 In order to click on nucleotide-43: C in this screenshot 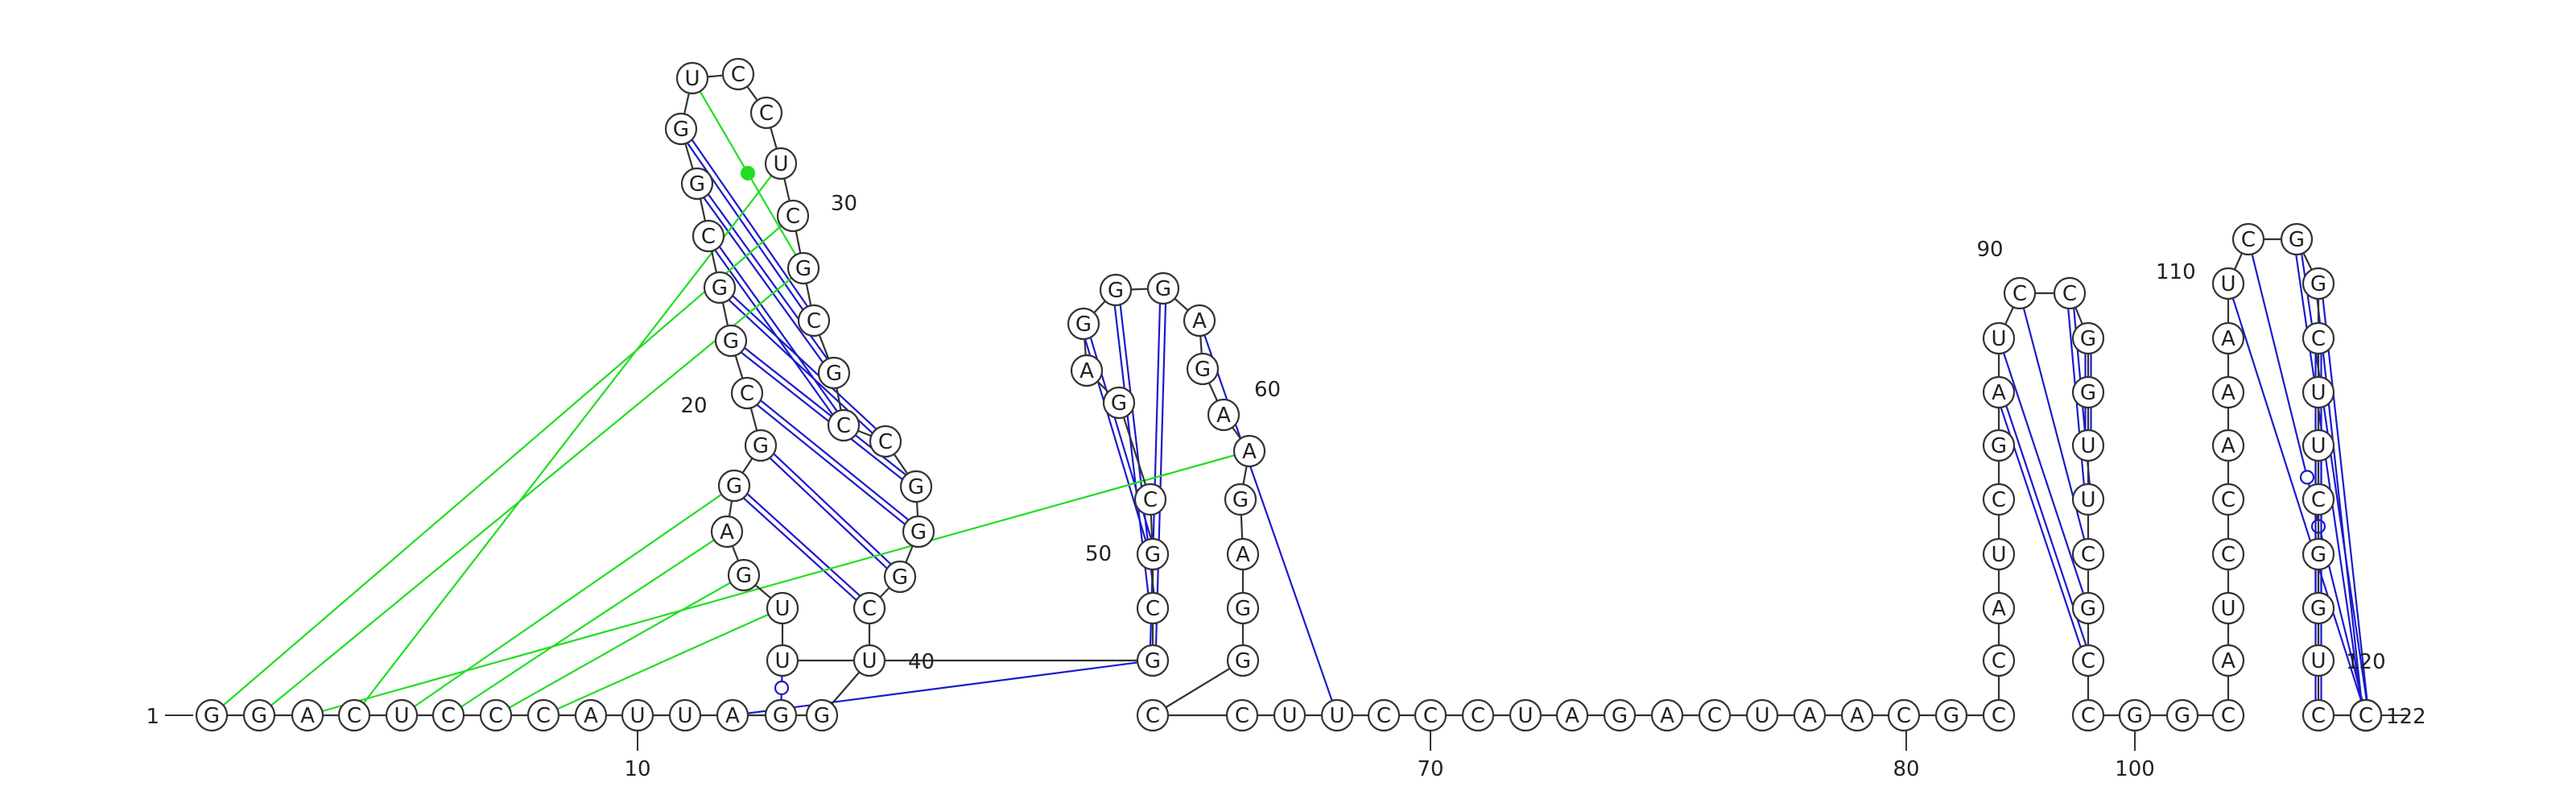, I will do `click(1153, 608)`.